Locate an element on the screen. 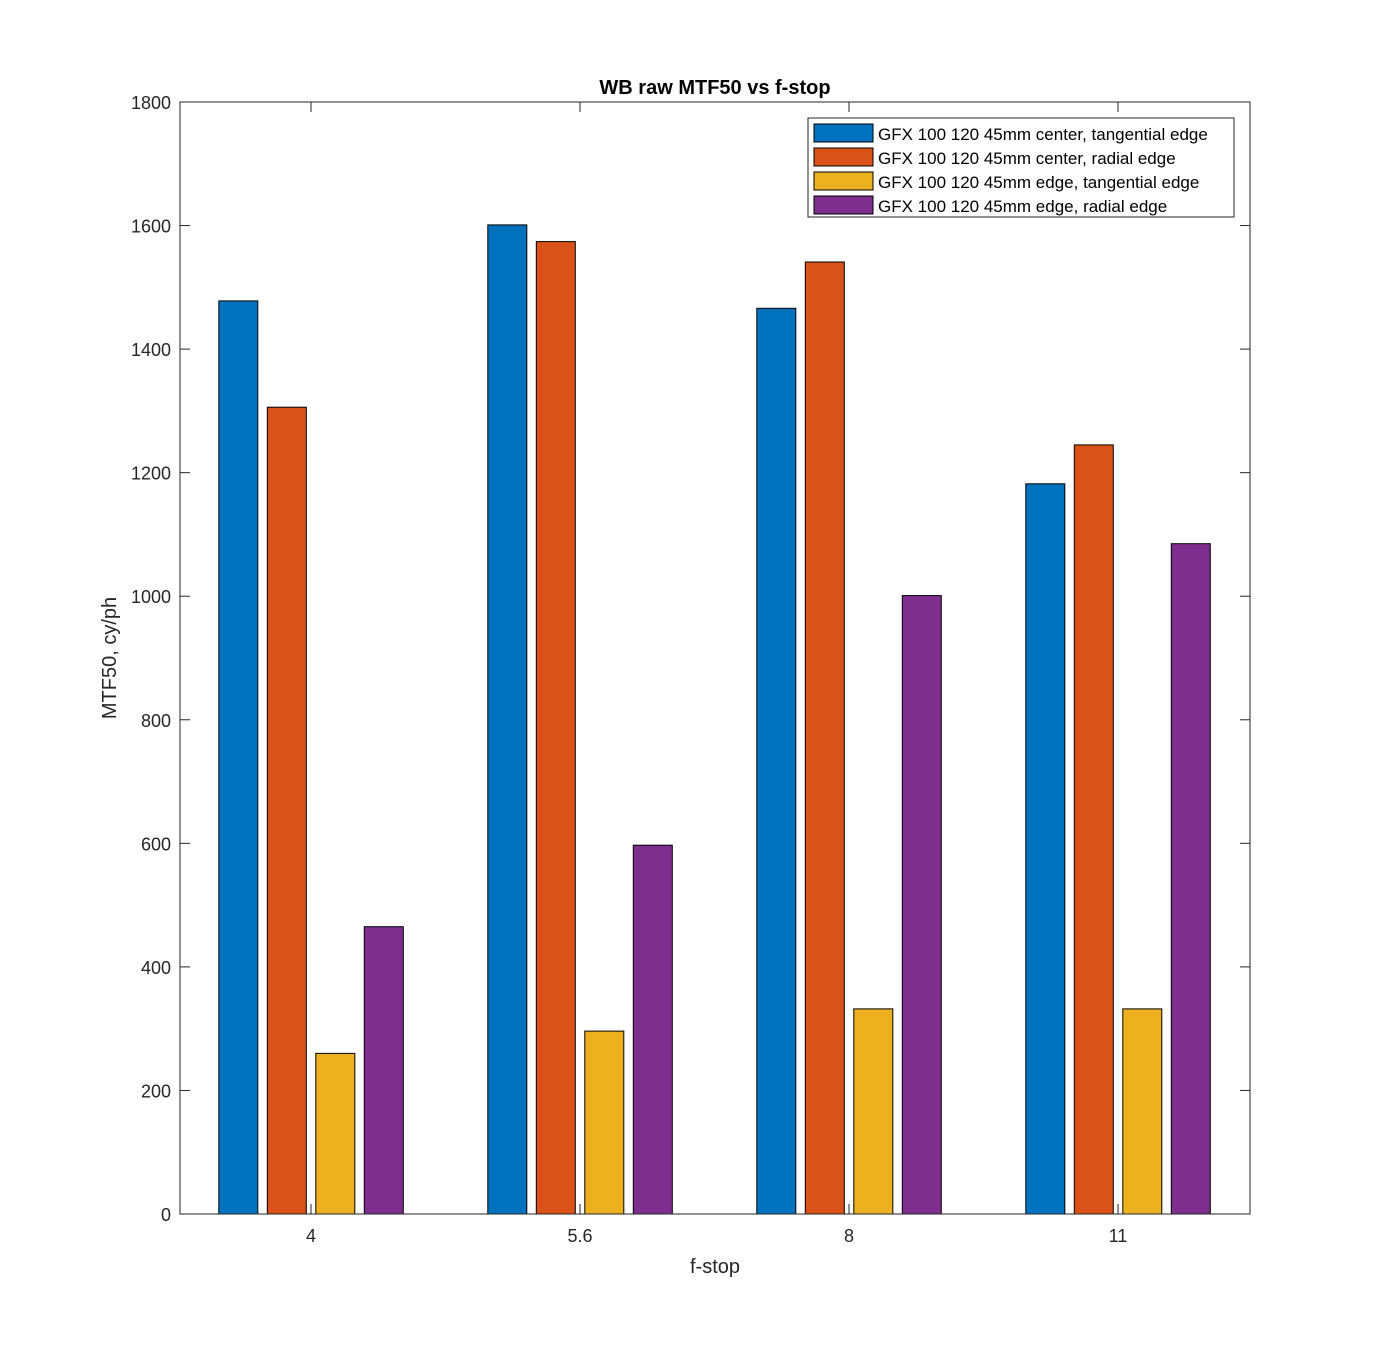 The width and height of the screenshot is (1382, 1369). y-tick-label: 200 is located at coordinates (156, 1091).